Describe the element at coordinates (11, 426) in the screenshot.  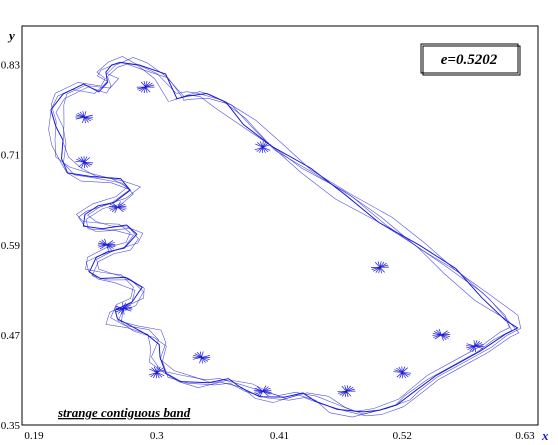
I see `y-tick-label: 0.35` at that location.